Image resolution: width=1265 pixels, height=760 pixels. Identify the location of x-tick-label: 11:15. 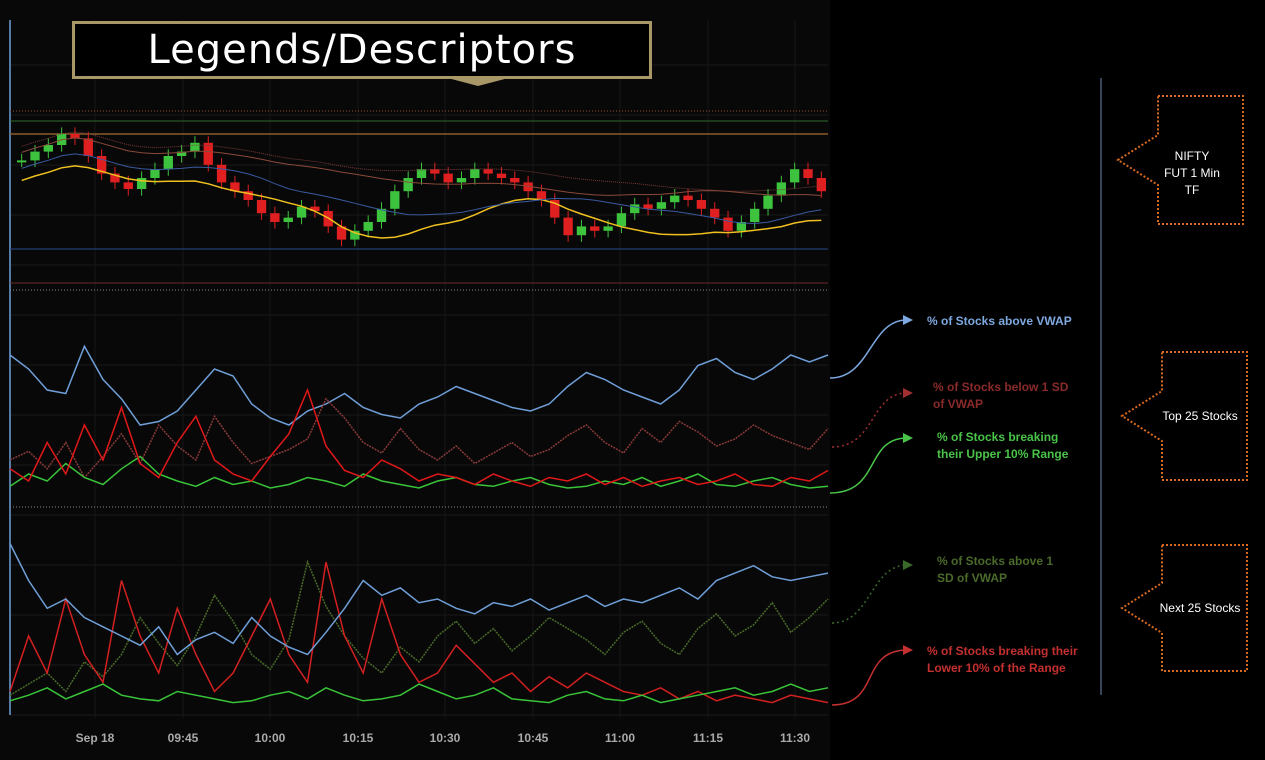
(708, 738).